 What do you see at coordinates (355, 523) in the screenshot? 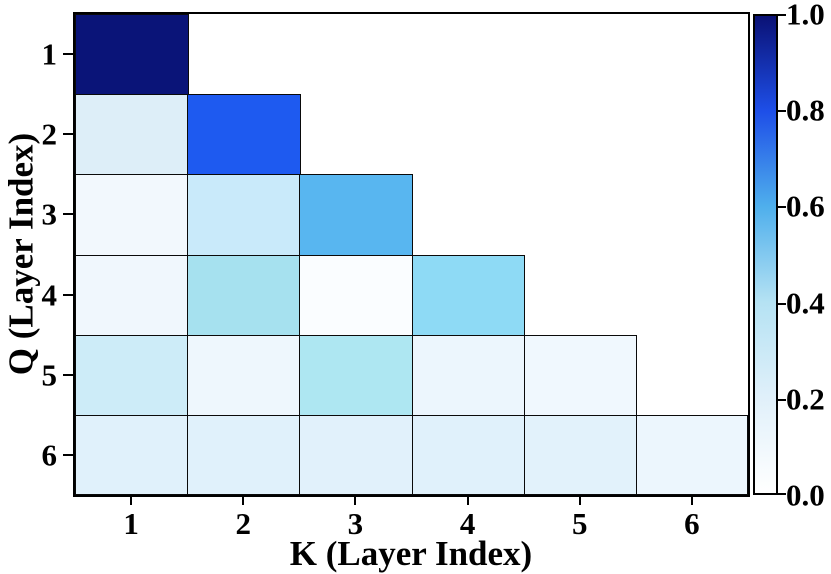
I see `x-tick-label: 3` at bounding box center [355, 523].